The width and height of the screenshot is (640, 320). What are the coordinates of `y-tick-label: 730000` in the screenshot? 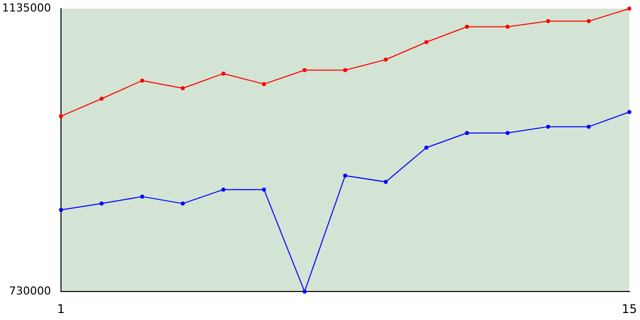 It's located at (29, 291).